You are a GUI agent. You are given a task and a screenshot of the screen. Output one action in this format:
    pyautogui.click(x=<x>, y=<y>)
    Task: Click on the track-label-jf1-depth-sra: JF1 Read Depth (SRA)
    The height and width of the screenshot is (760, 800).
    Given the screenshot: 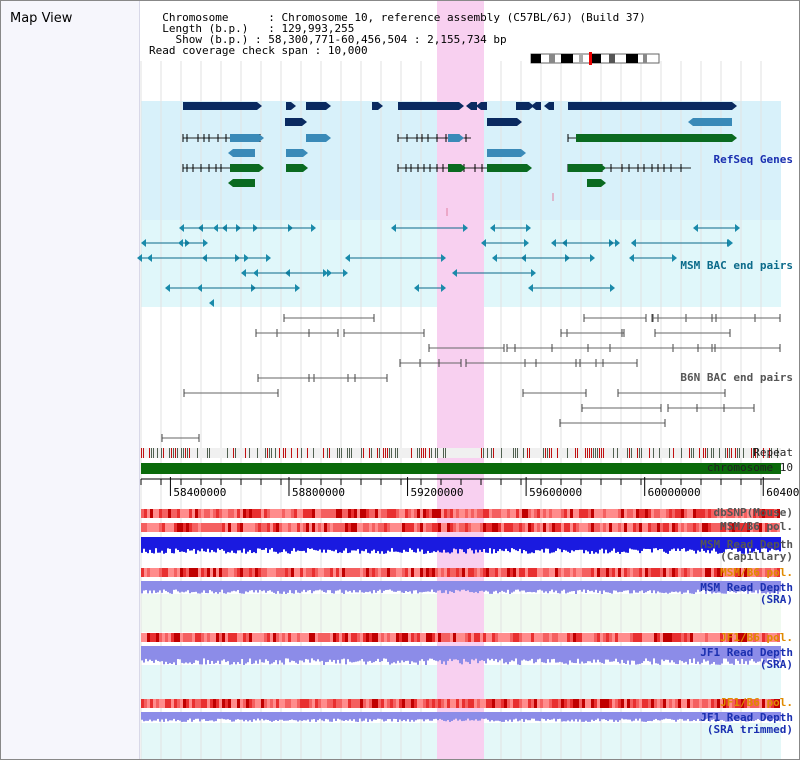 What is the action you would take?
    pyautogui.click(x=746, y=658)
    